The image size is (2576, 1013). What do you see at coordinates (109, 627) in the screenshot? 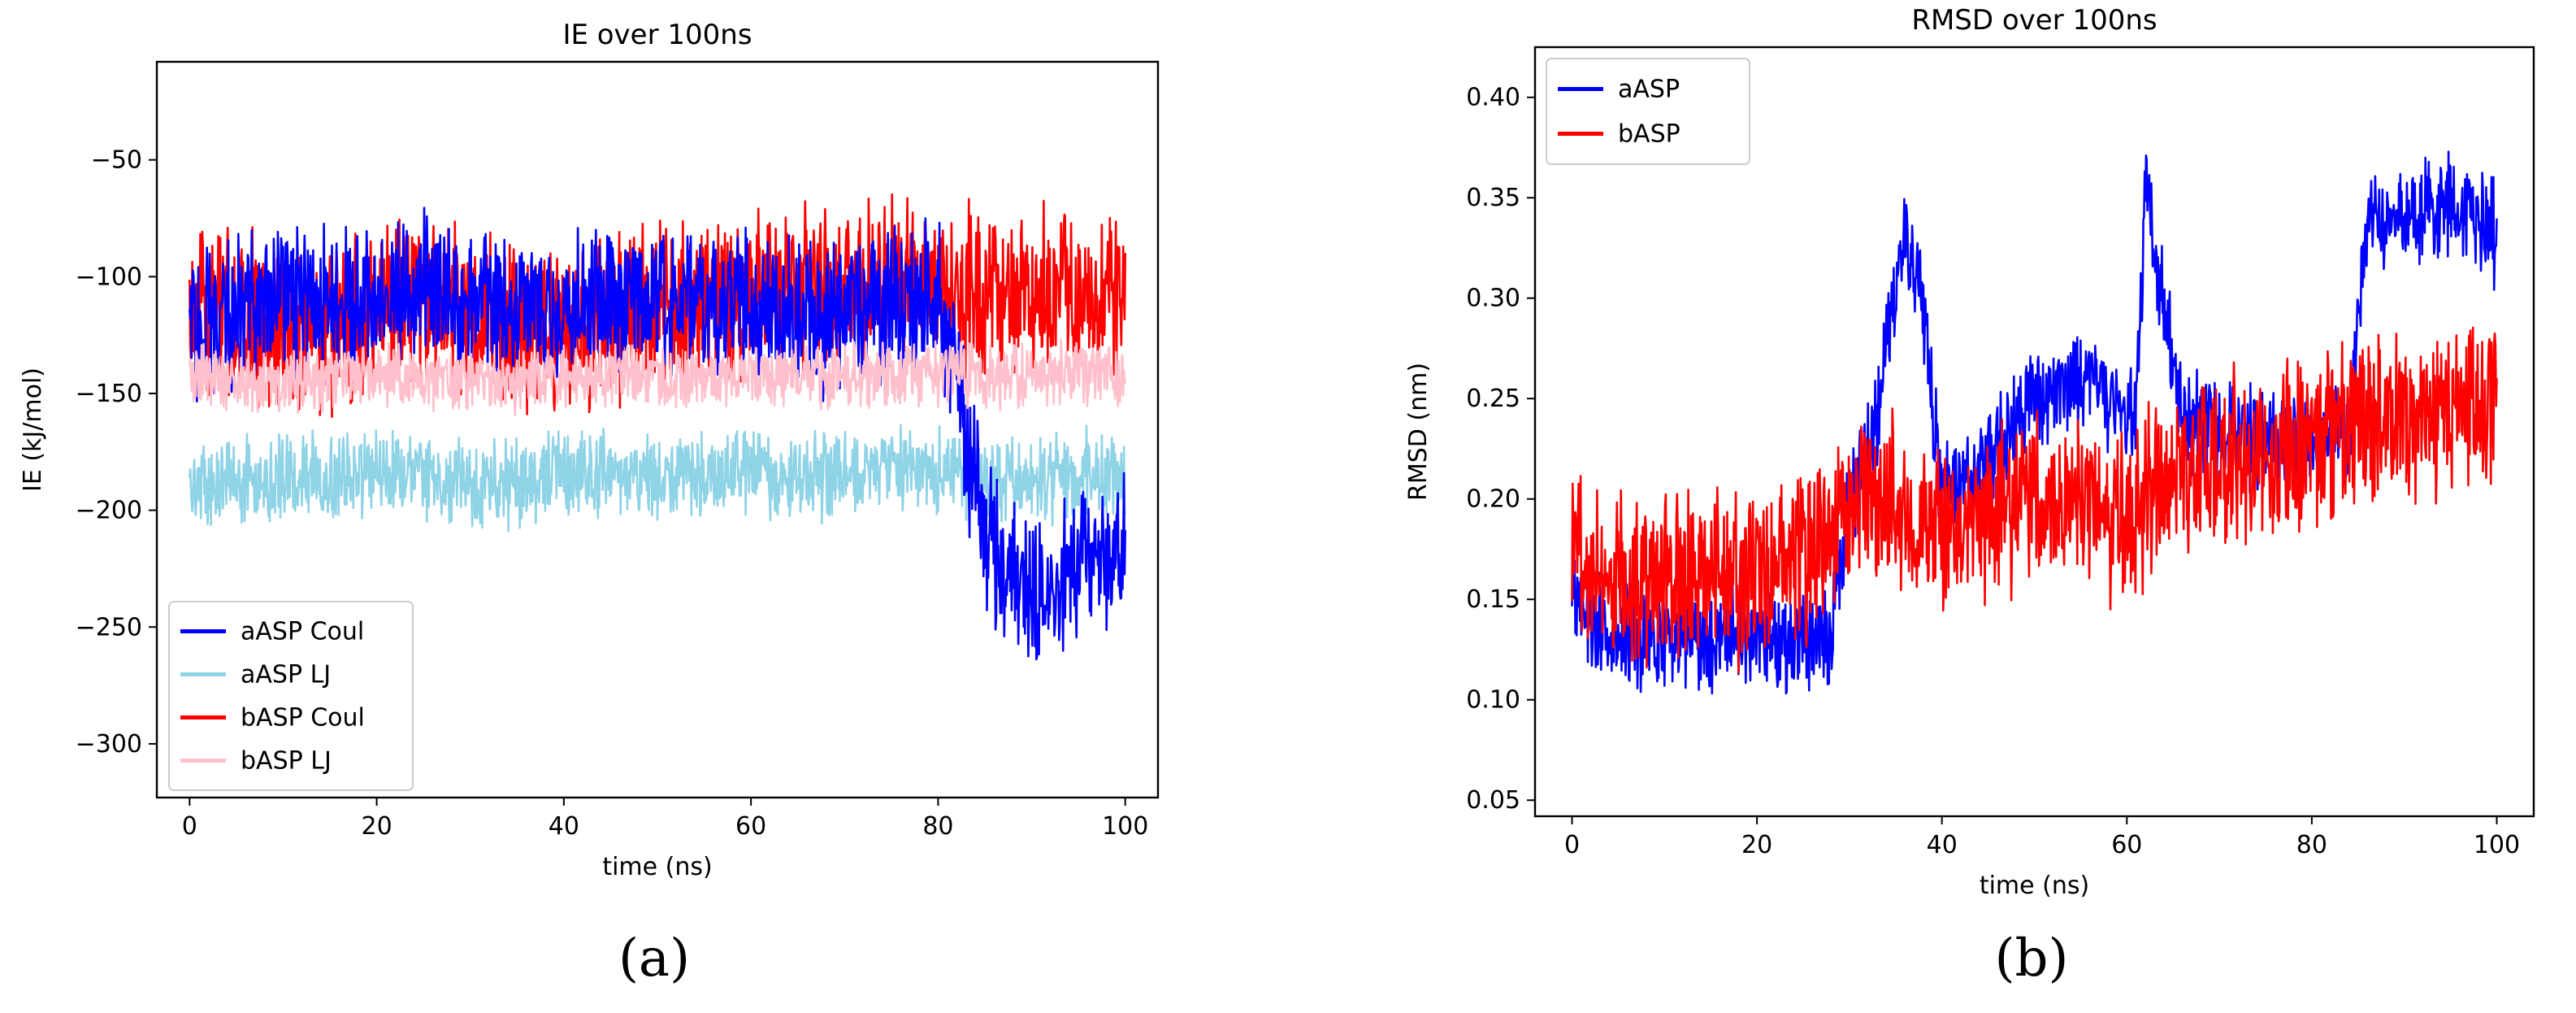
I see `y-tick-label: −250` at bounding box center [109, 627].